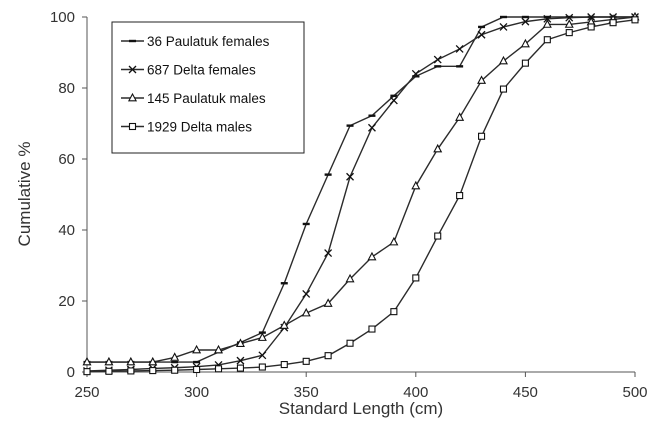 The width and height of the screenshot is (659, 442). I want to click on y-tick-label: 20, so click(66, 301).